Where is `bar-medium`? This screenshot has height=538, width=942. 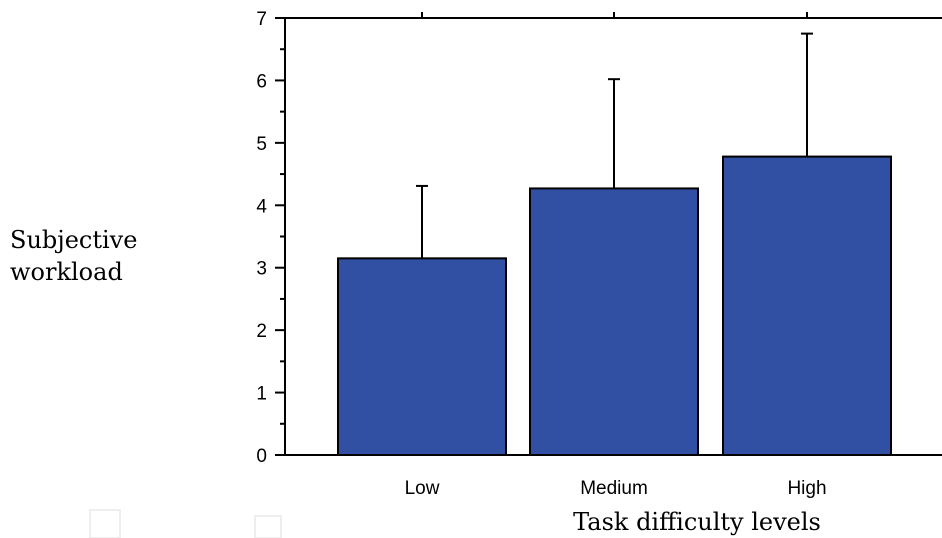
bar-medium is located at coordinates (614, 321).